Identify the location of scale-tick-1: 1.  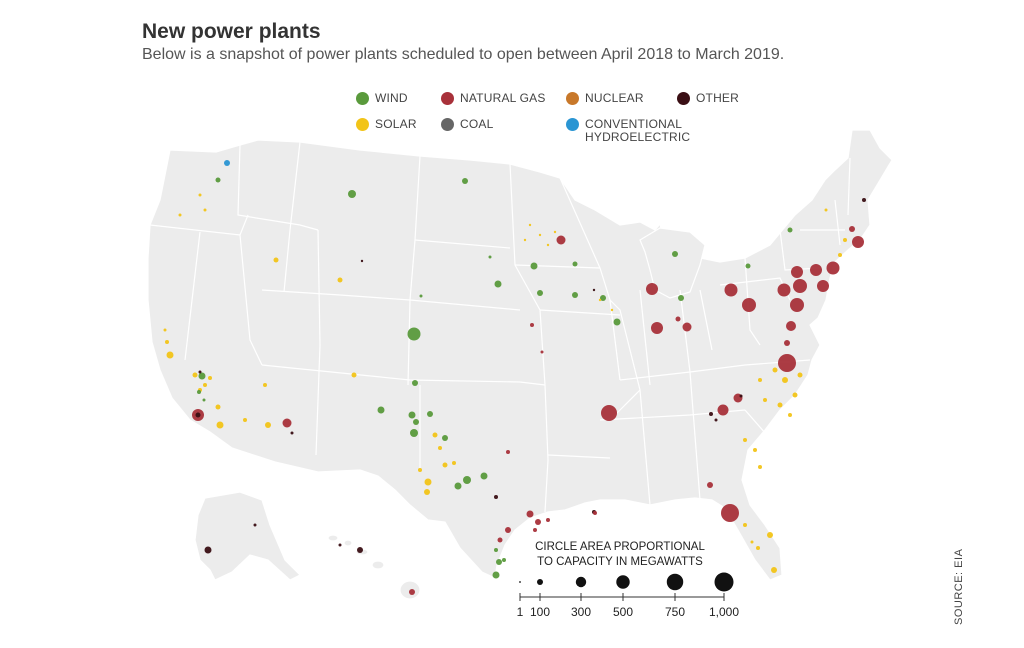
(520, 612).